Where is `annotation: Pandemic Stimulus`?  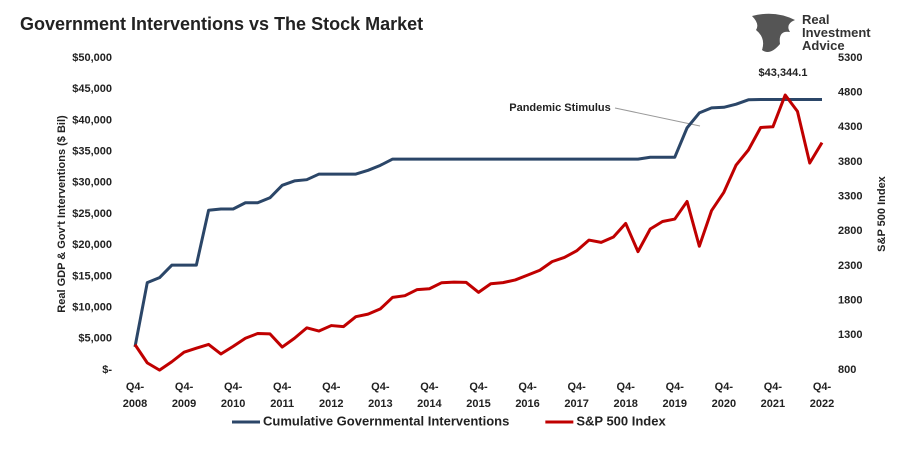
annotation: Pandemic Stimulus is located at coordinates (559, 108).